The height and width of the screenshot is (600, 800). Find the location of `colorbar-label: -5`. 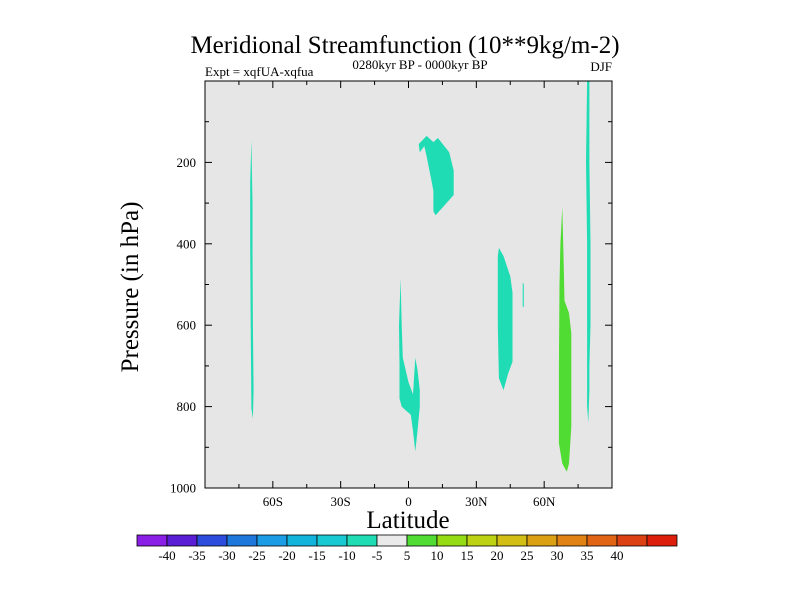

colorbar-label: -5 is located at coordinates (377, 555).